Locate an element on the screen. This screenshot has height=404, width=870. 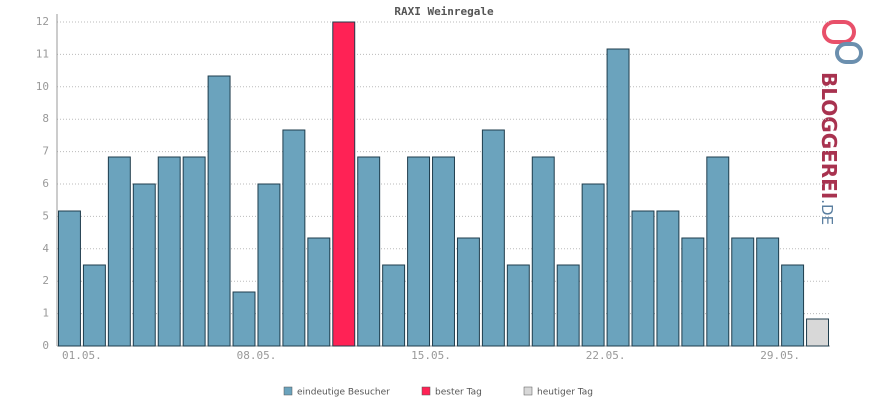
legend-label: bester Tag is located at coordinates (458, 393).